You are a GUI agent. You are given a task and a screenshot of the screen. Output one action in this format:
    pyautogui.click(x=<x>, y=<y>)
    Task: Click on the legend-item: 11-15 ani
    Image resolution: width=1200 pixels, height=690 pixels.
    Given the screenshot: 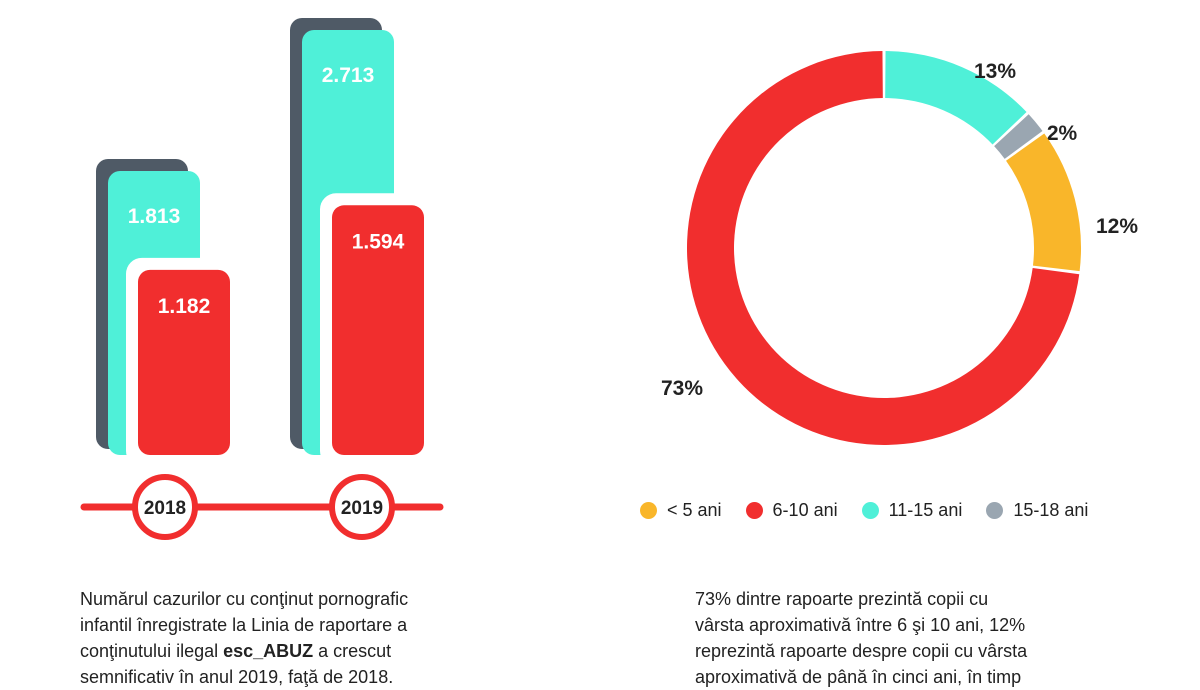 What is the action you would take?
    pyautogui.click(x=912, y=510)
    